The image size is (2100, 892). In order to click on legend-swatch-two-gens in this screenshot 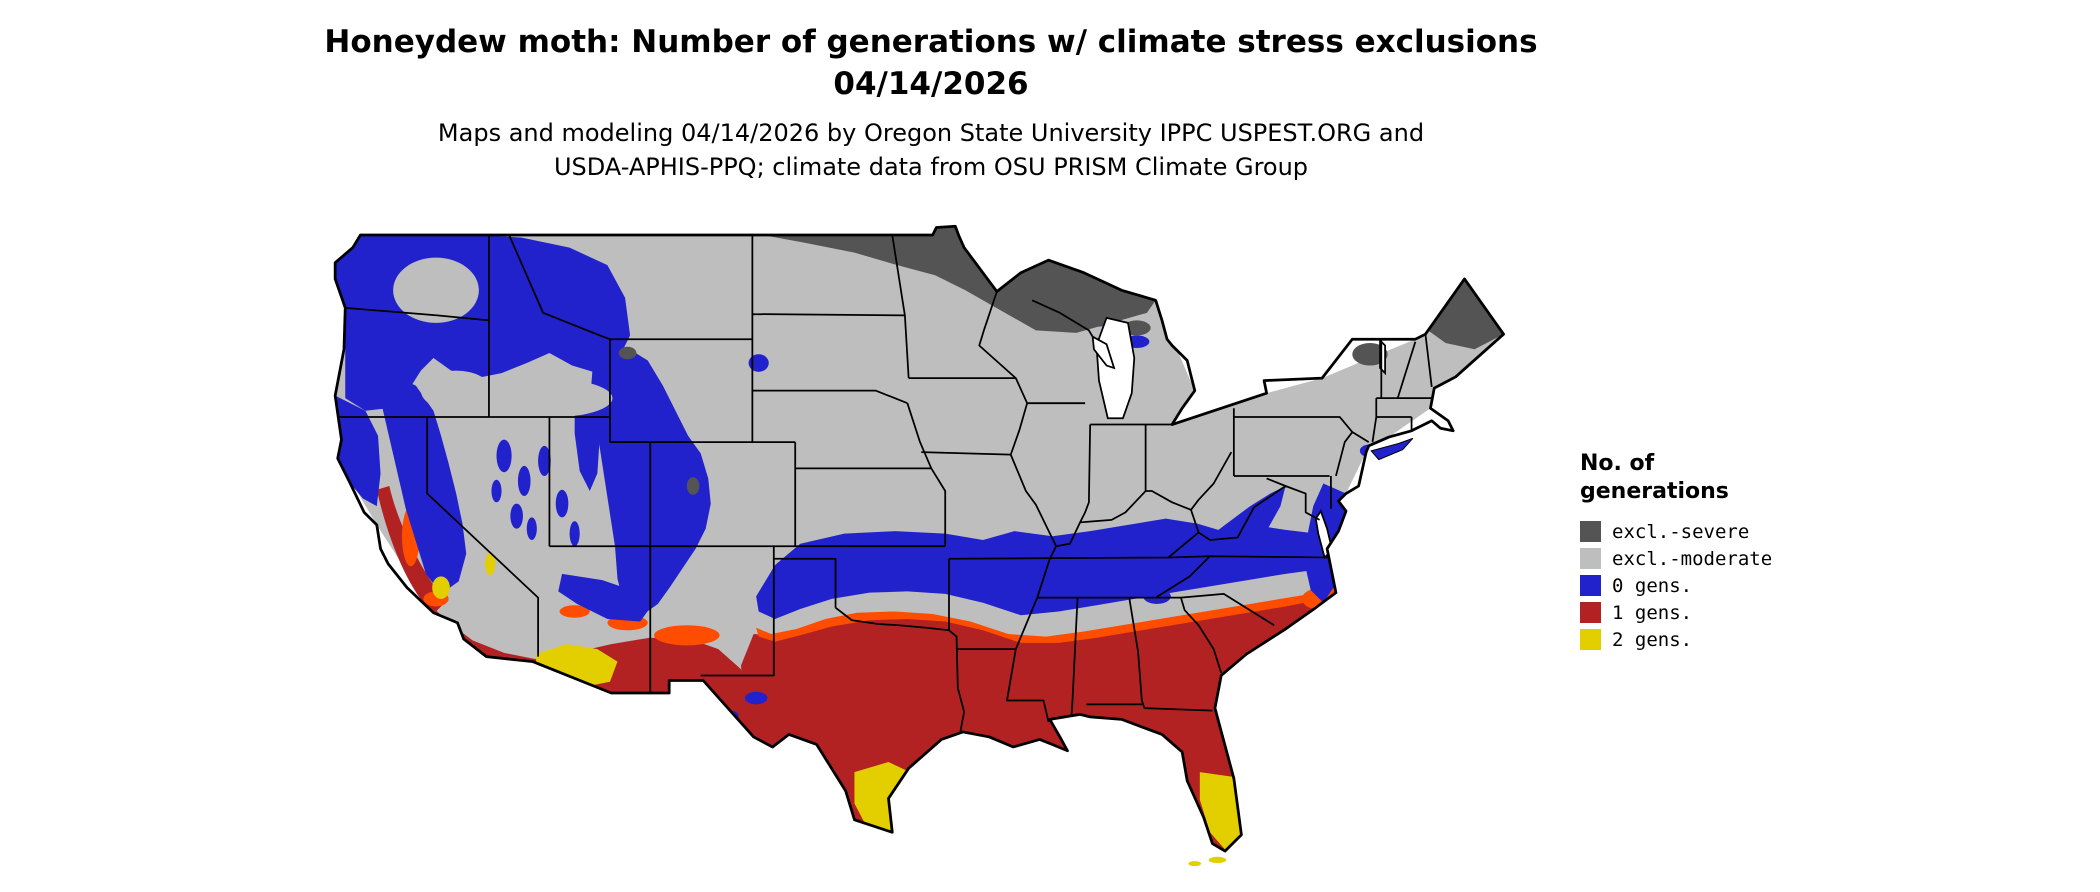, I will do `click(1590, 640)`.